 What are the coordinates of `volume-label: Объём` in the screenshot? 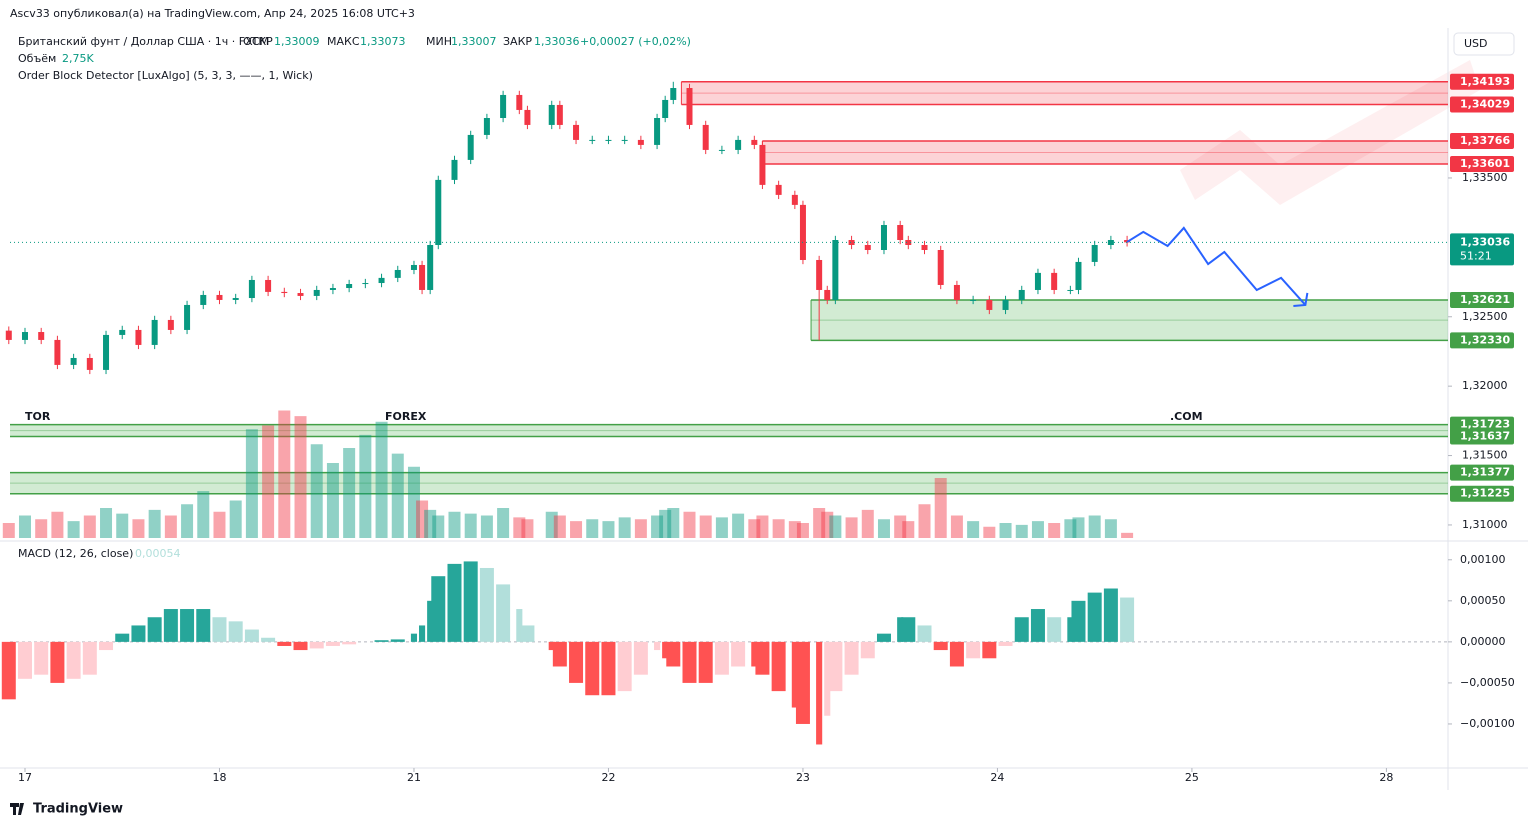 It's located at (37, 58).